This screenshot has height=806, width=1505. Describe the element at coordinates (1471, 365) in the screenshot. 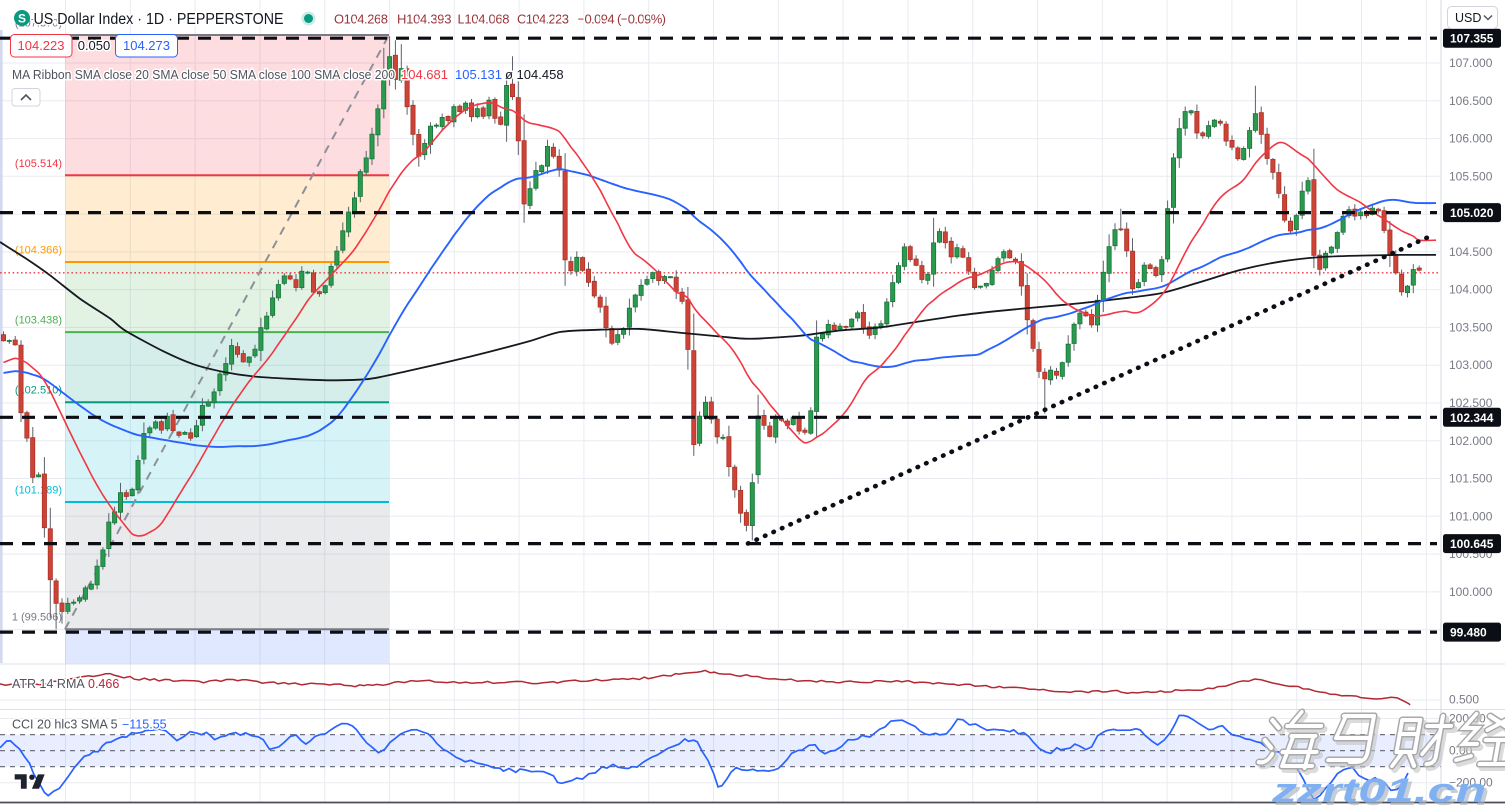

I see `svg-text: 103.000` at that location.